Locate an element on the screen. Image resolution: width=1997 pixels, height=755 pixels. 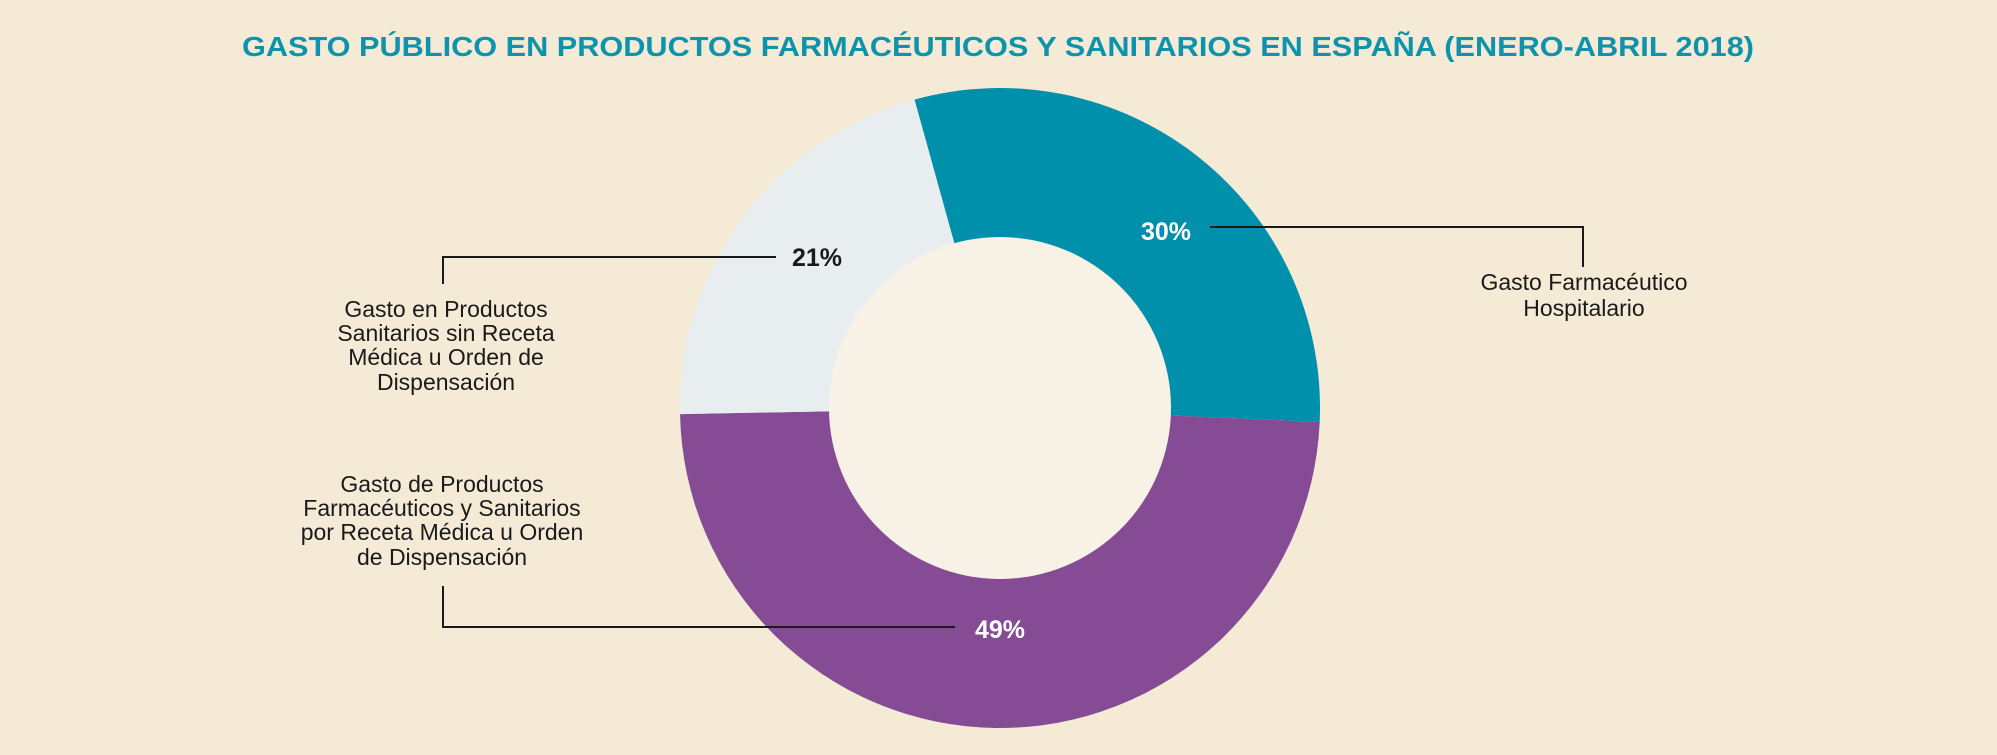
label-line: Hospitalario is located at coordinates (1583, 308).